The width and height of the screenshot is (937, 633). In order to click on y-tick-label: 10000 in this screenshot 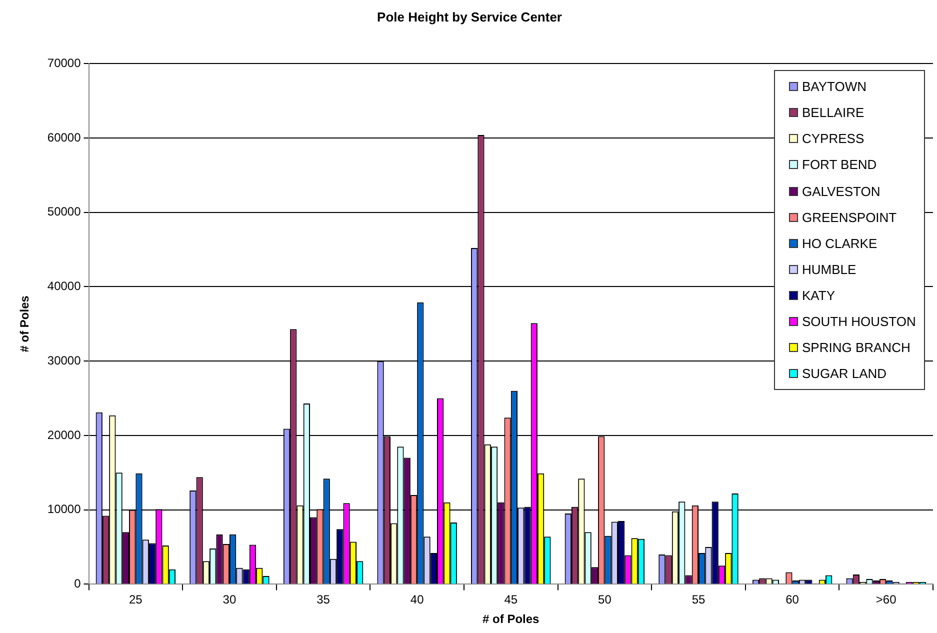, I will do `click(64, 509)`.